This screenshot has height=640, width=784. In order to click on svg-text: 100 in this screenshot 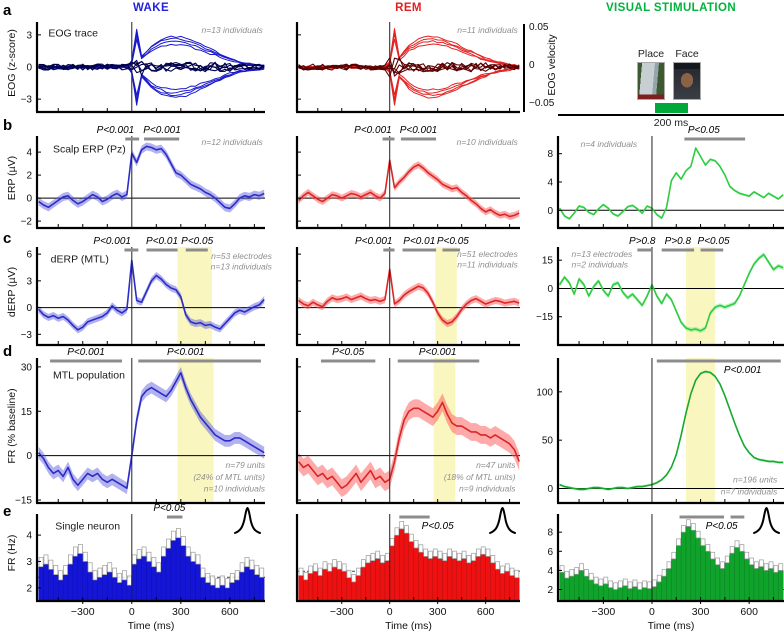, I will do `click(544, 392)`.